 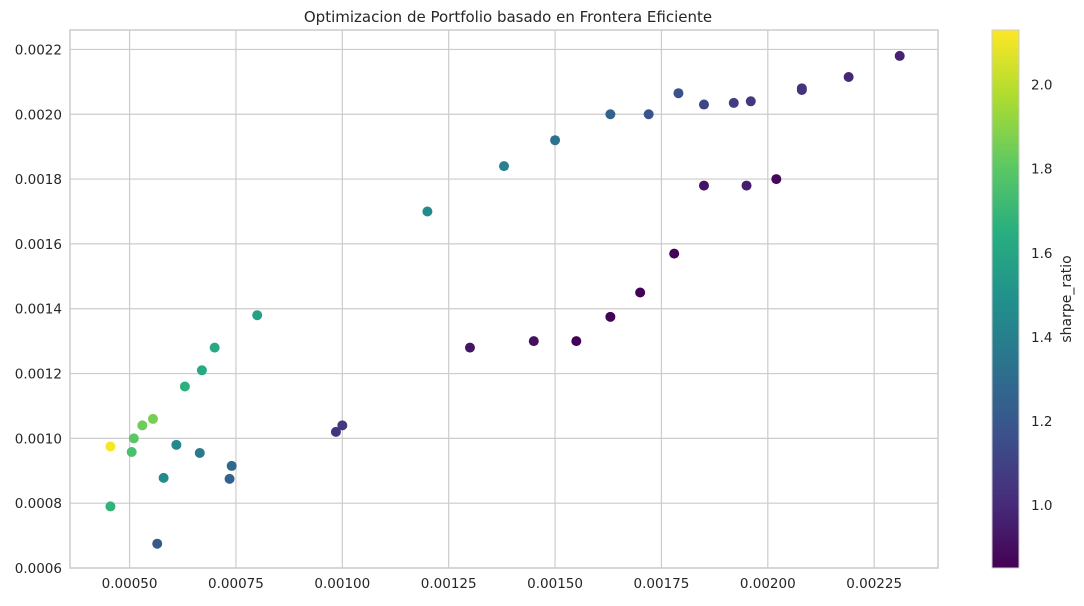 I want to click on x-tick-label: 0.00225, so click(x=874, y=584).